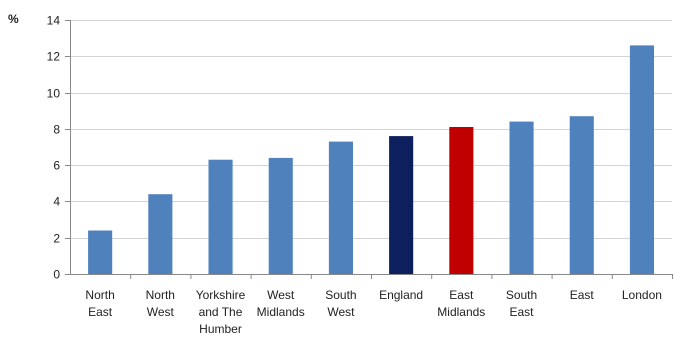 This screenshot has width=675, height=338. What do you see at coordinates (13, 19) in the screenshot?
I see `y-axis-unit-label: %` at bounding box center [13, 19].